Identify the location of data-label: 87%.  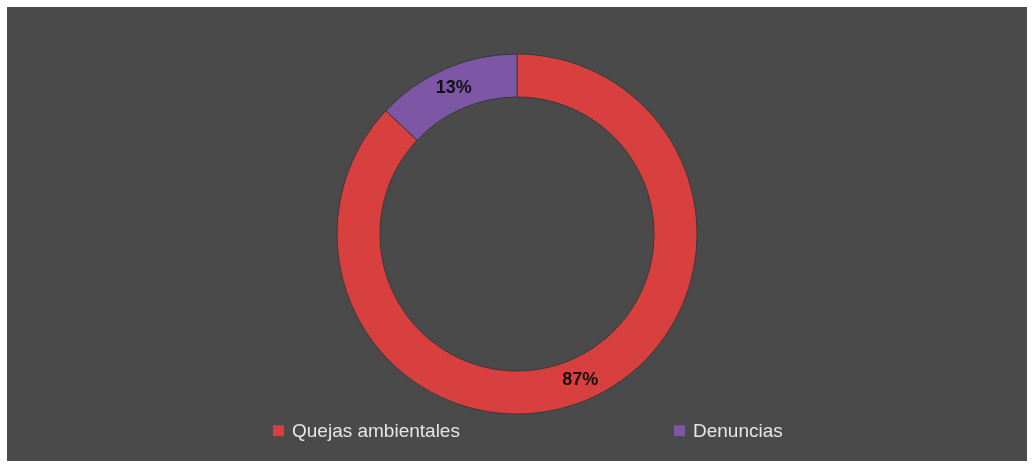
(580, 378).